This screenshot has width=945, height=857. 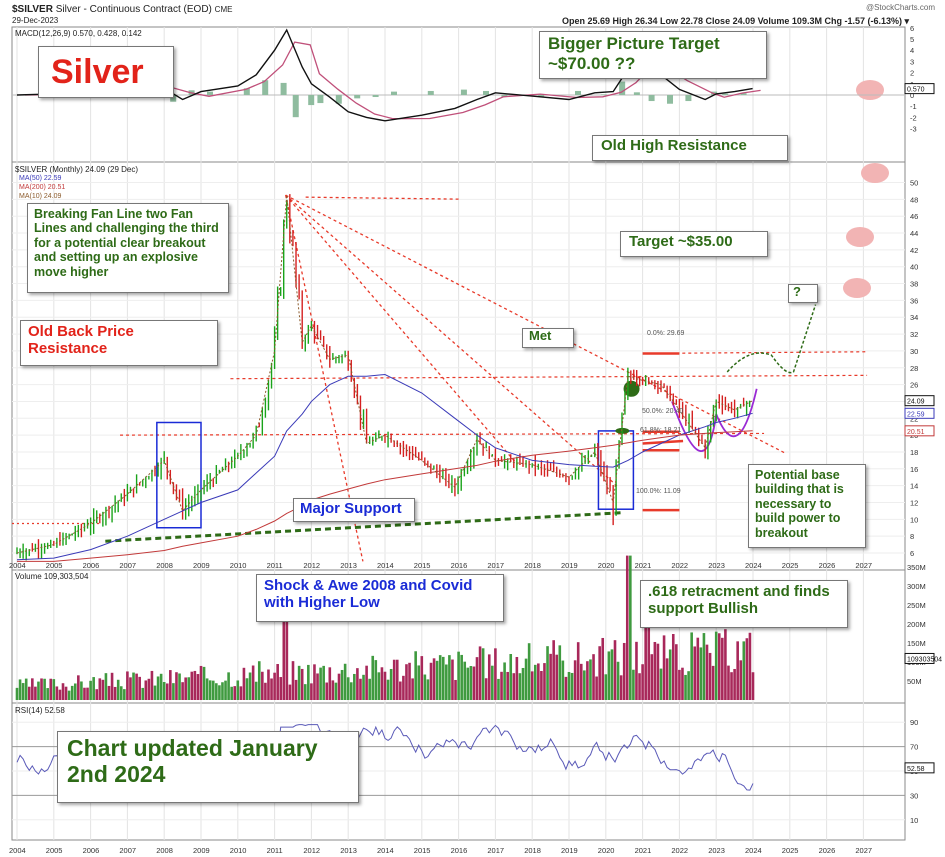 I want to click on rsi-label: RSI(14) 52.58, so click(x=40, y=710).